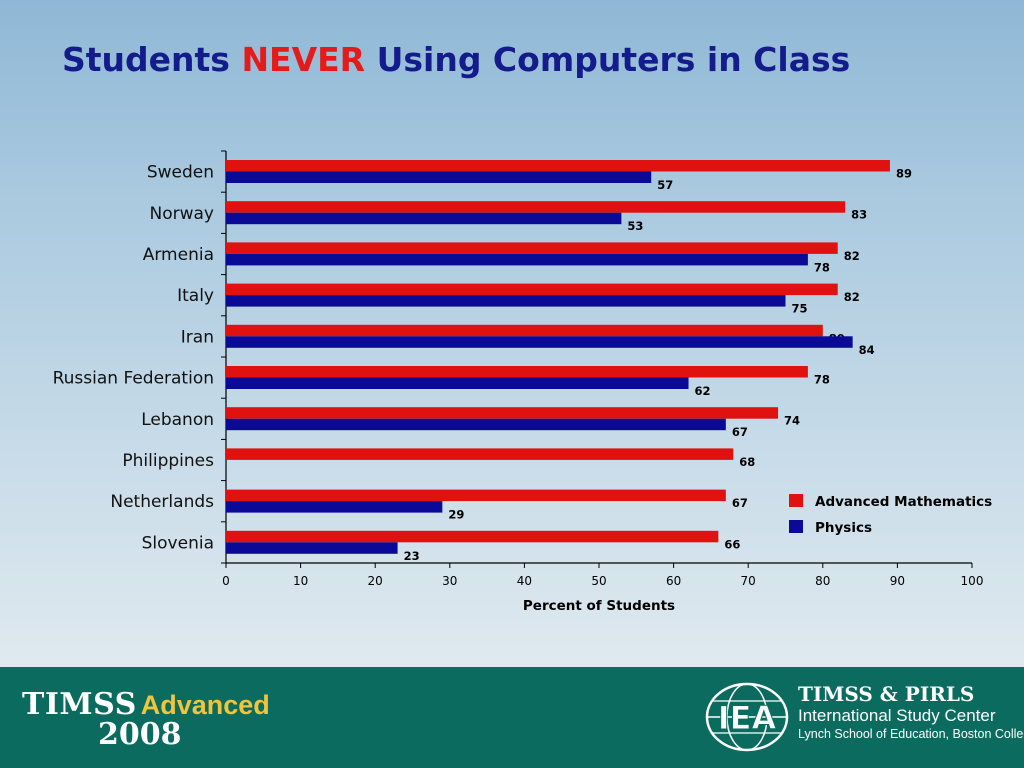 Image resolution: width=1024 pixels, height=768 pixels. I want to click on logo-main-text: TIMSS, so click(79, 704).